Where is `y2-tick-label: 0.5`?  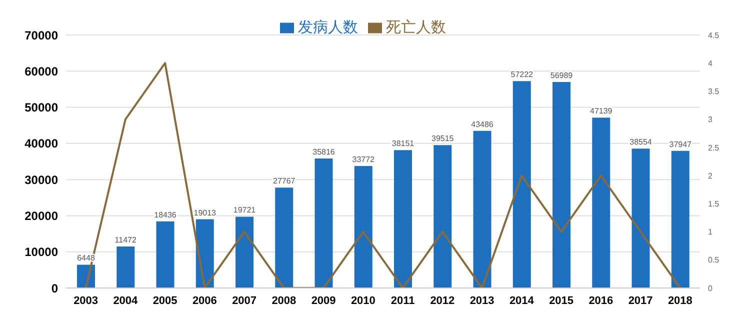
y2-tick-label: 0.5 is located at coordinates (714, 260).